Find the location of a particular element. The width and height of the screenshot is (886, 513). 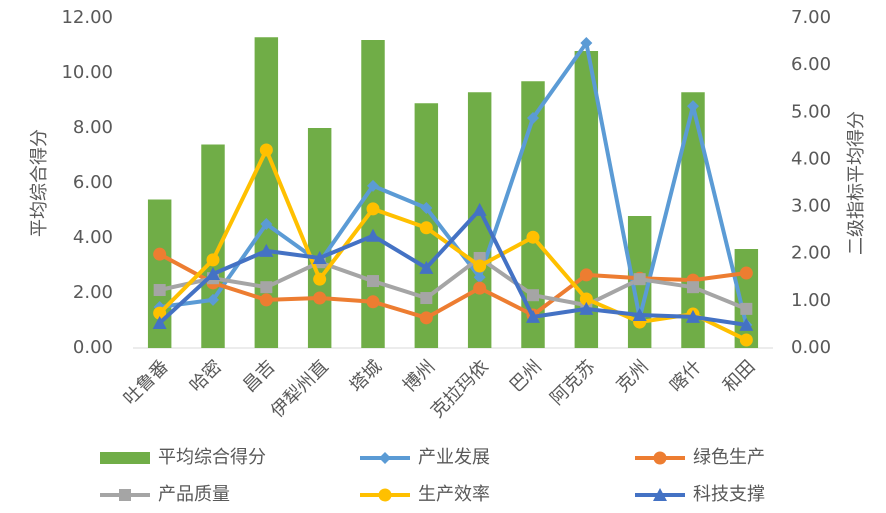

legend-item: 产品质量 is located at coordinates (165, 494).